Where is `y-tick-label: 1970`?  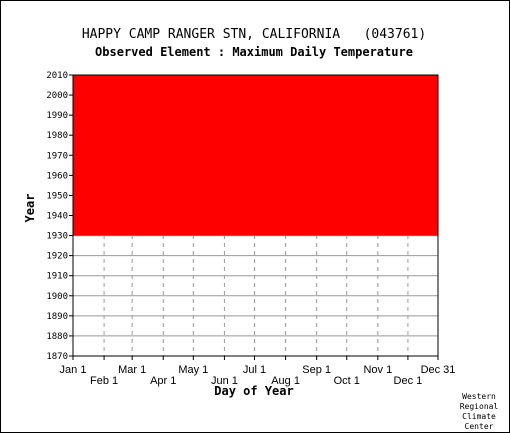
y-tick-label: 1970 is located at coordinates (57, 156).